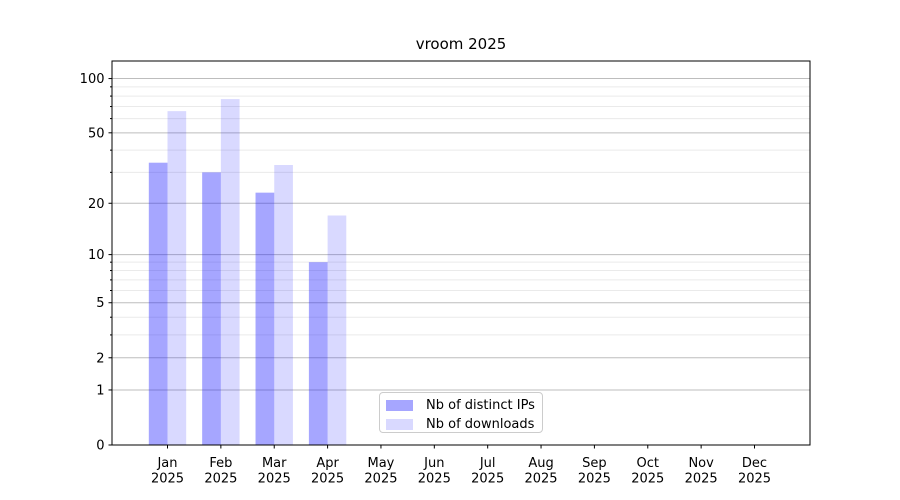  What do you see at coordinates (100, 358) in the screenshot?
I see `y-tick-label: 2` at bounding box center [100, 358].